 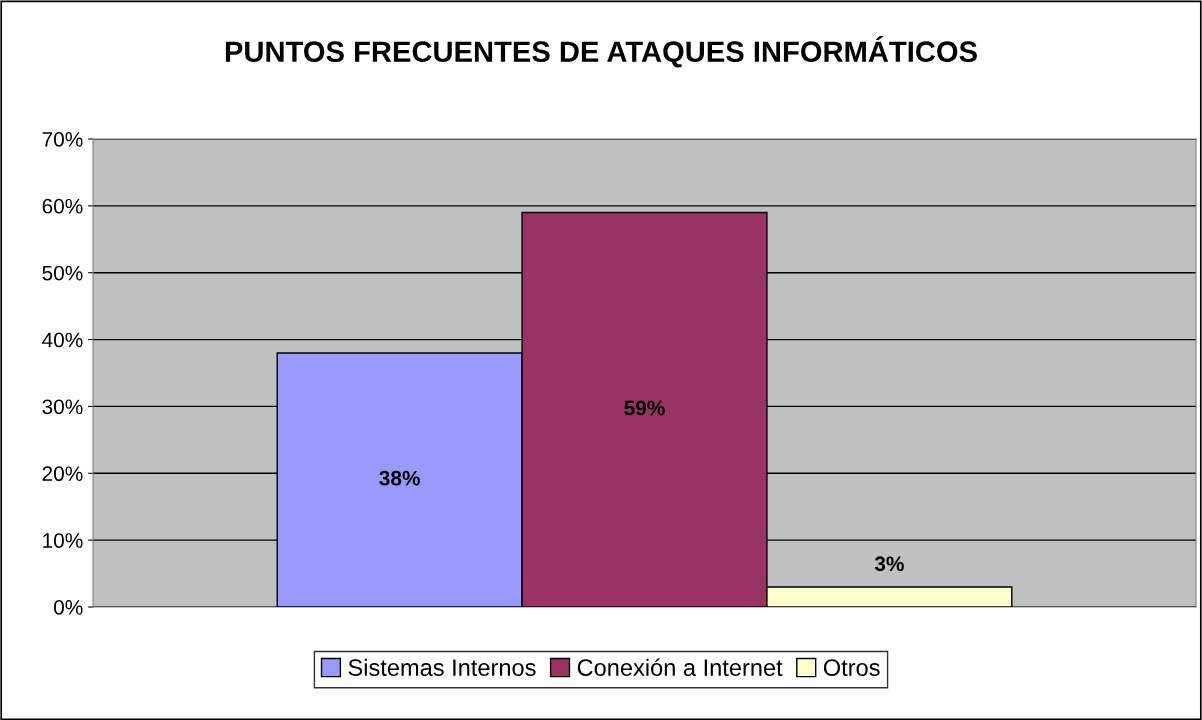 I want to click on data-label: 38%, so click(x=399, y=478).